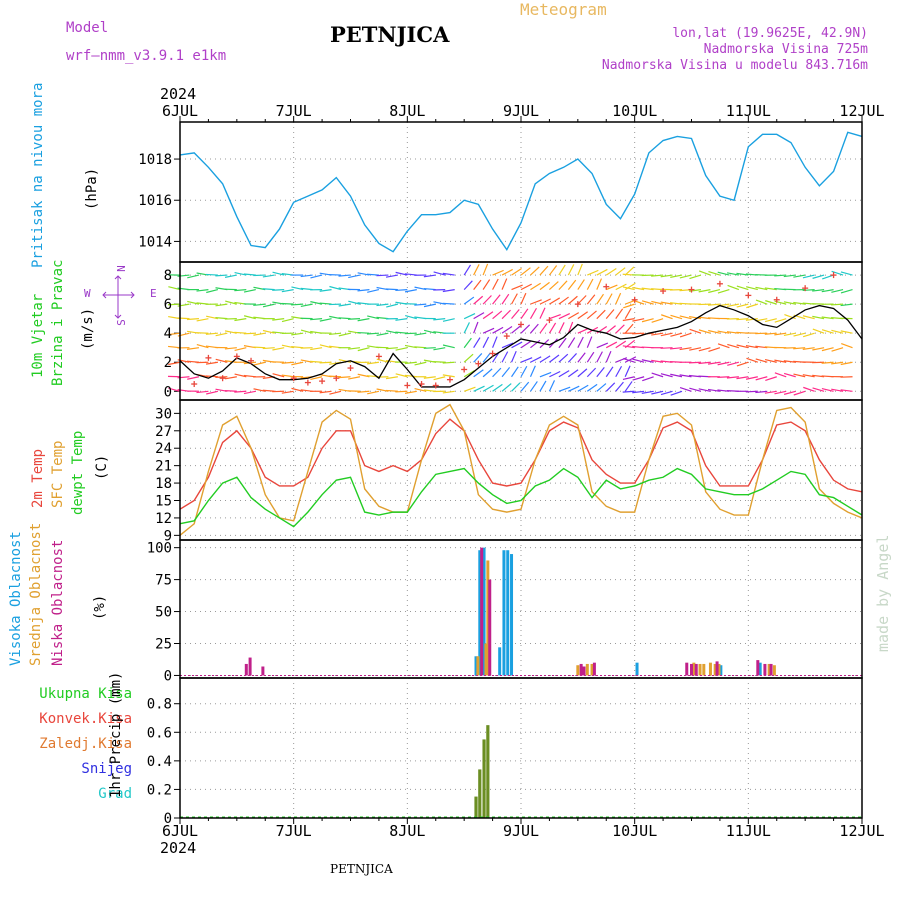 The height and width of the screenshot is (900, 900). Describe the element at coordinates (153, 293) in the screenshot. I see `compass-e: E` at that location.